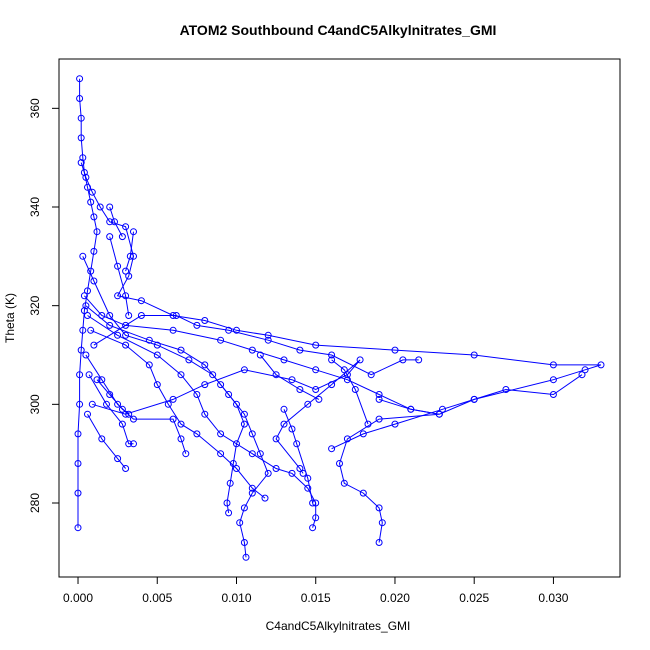 The image size is (650, 650). What do you see at coordinates (35, 503) in the screenshot?
I see `y-tick-label: 280` at bounding box center [35, 503].